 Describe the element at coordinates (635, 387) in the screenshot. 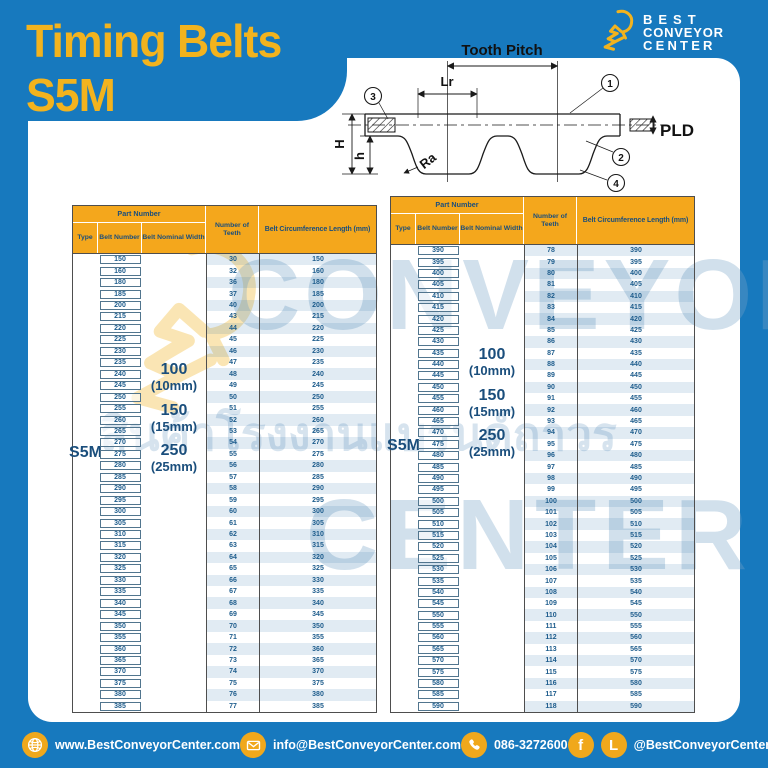

I see `circumference-length-cell: 450` at that location.